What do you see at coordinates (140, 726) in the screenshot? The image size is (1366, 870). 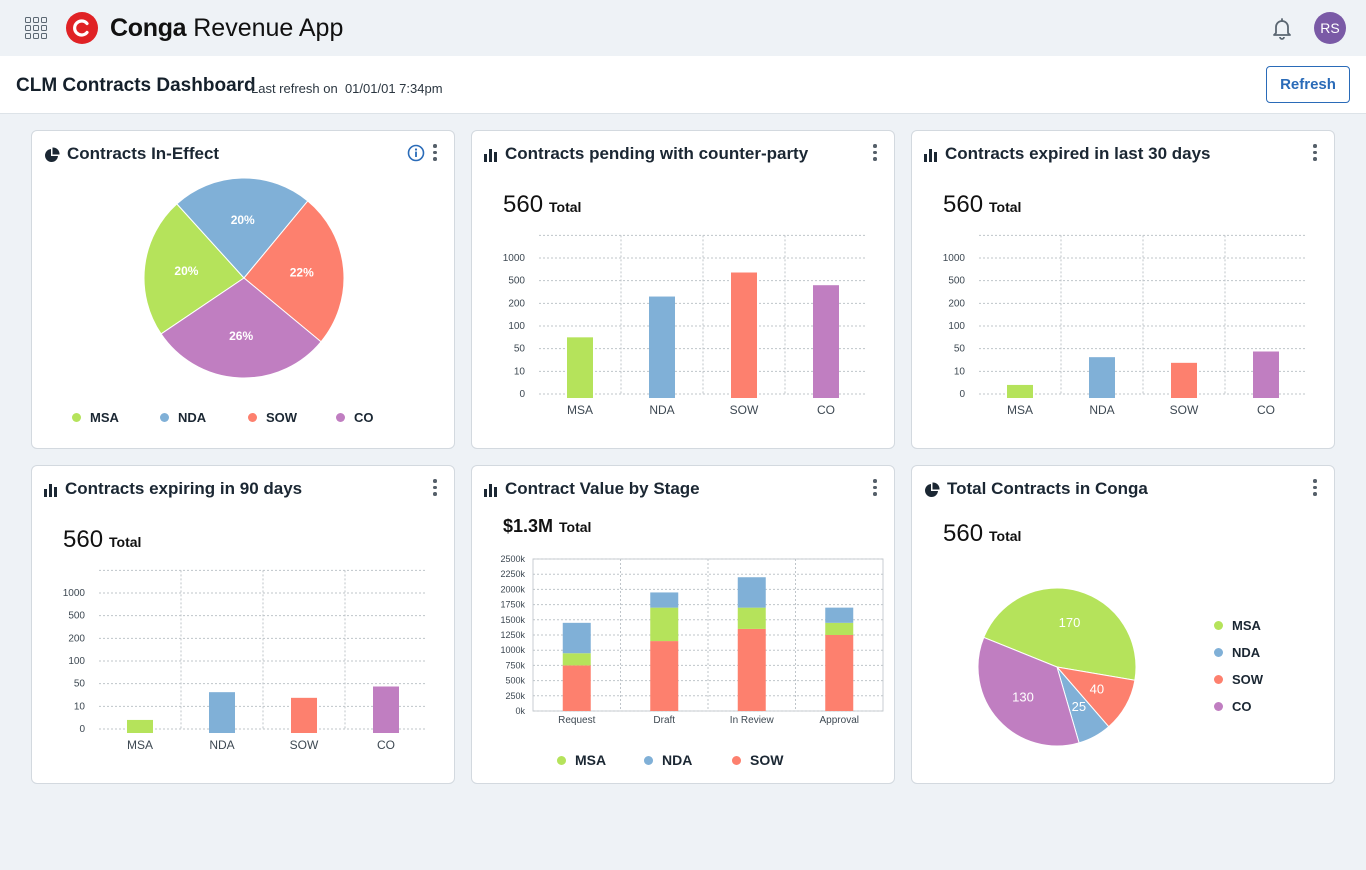 I see `bar-msa` at bounding box center [140, 726].